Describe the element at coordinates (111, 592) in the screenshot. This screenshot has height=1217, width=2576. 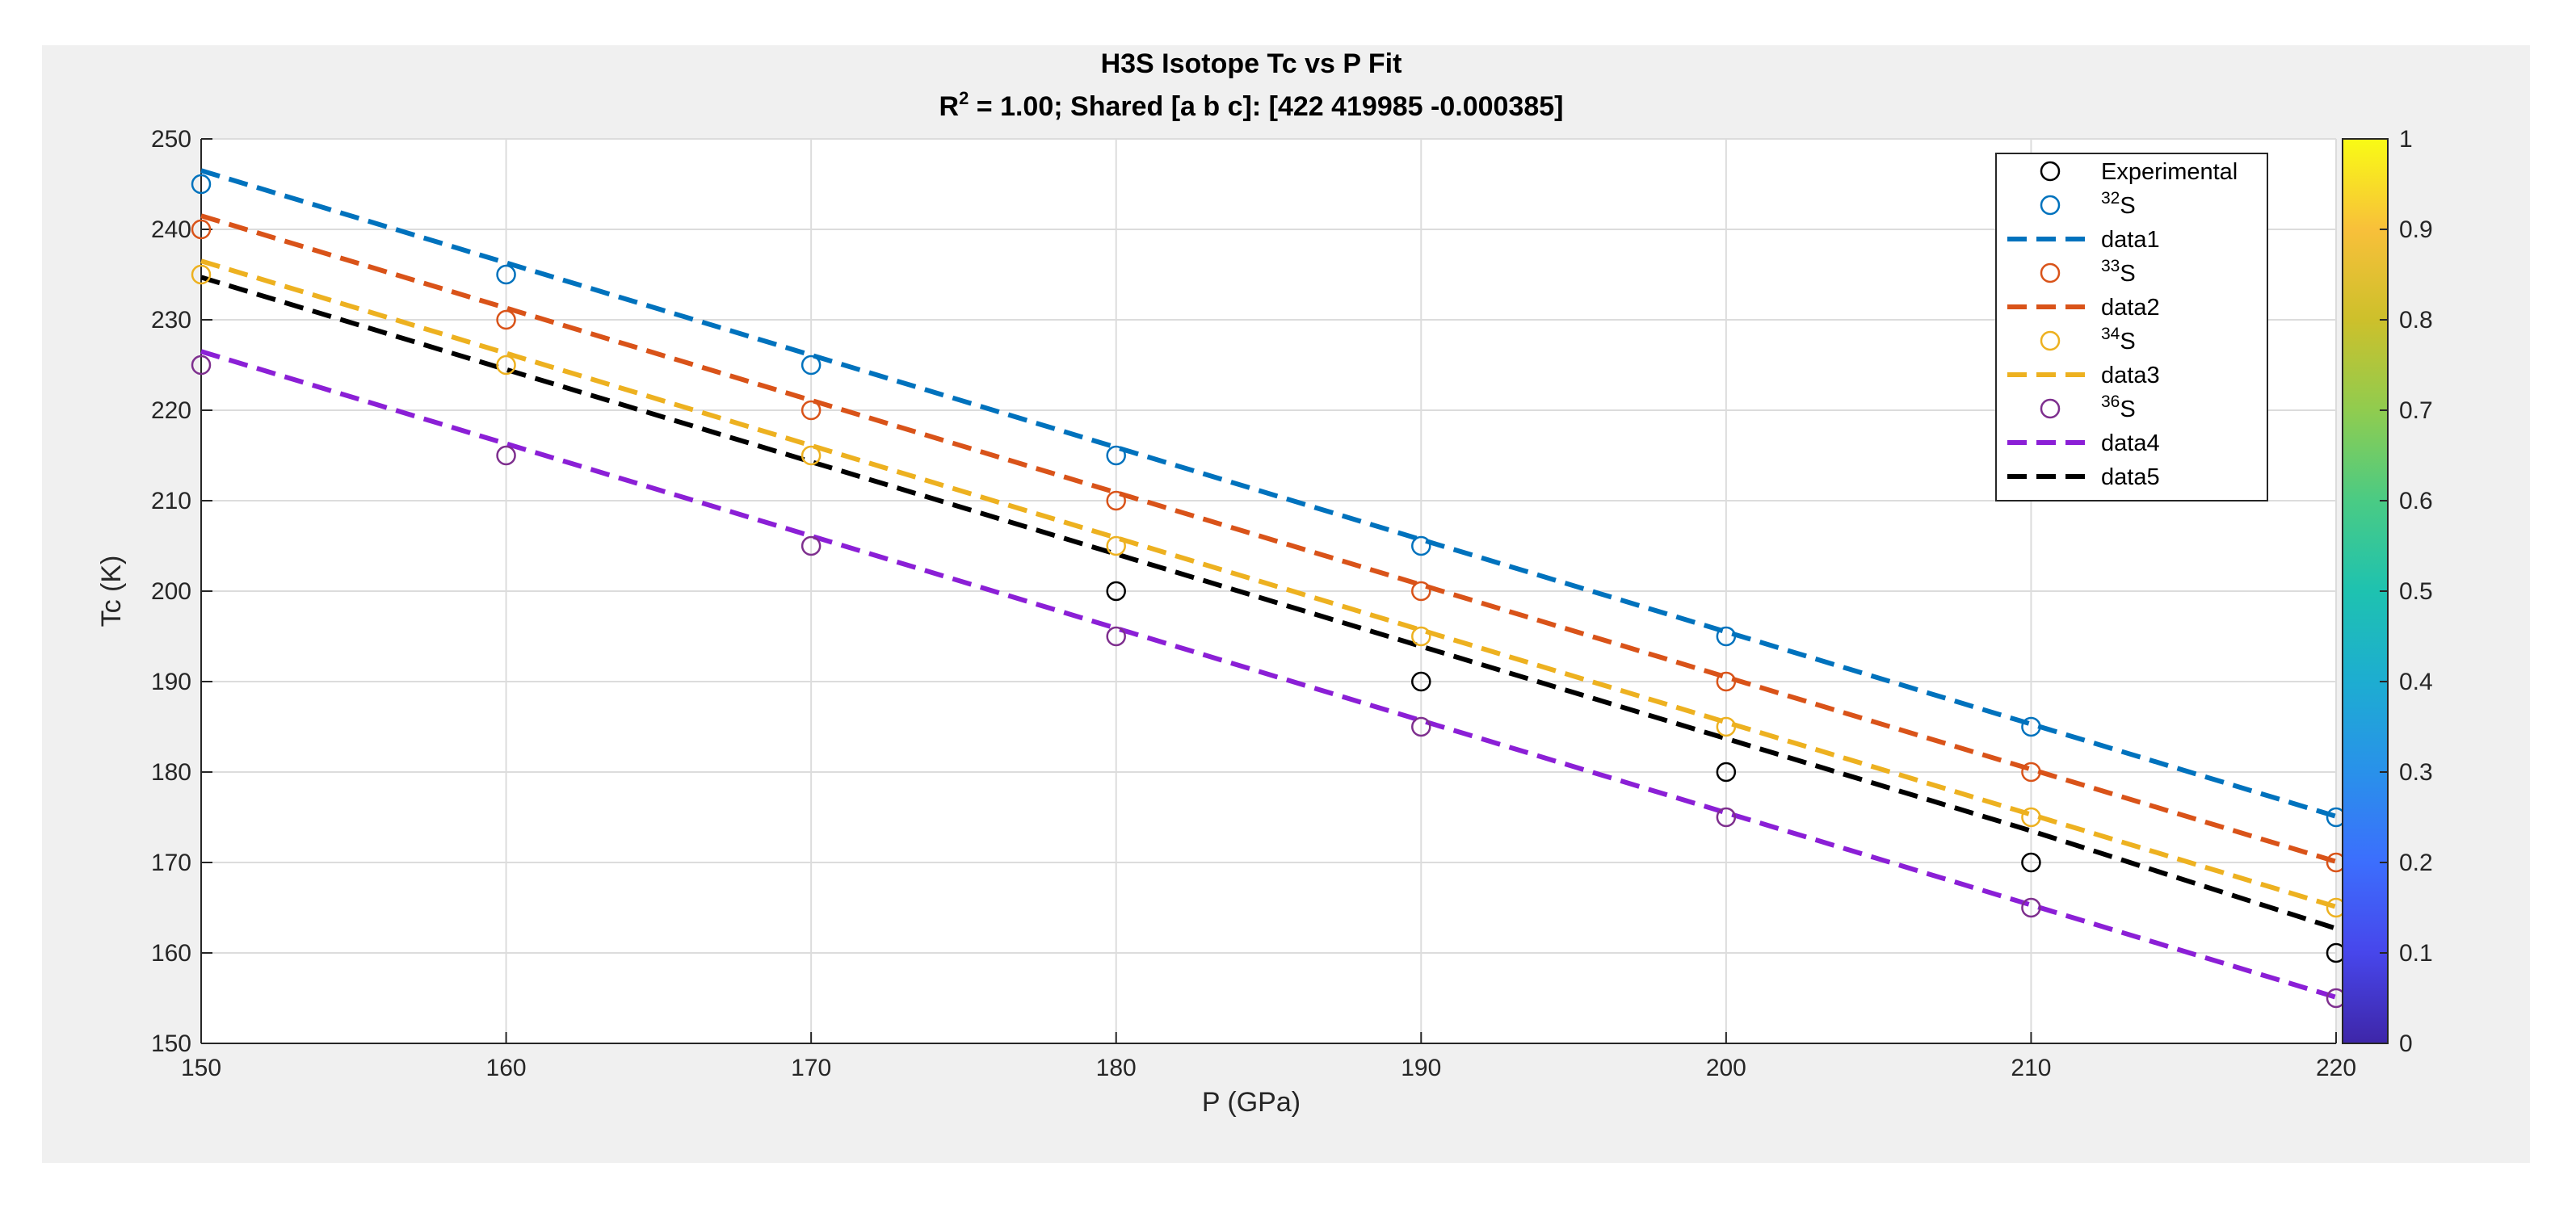
I see `y-axis-label: Tc (K)` at that location.